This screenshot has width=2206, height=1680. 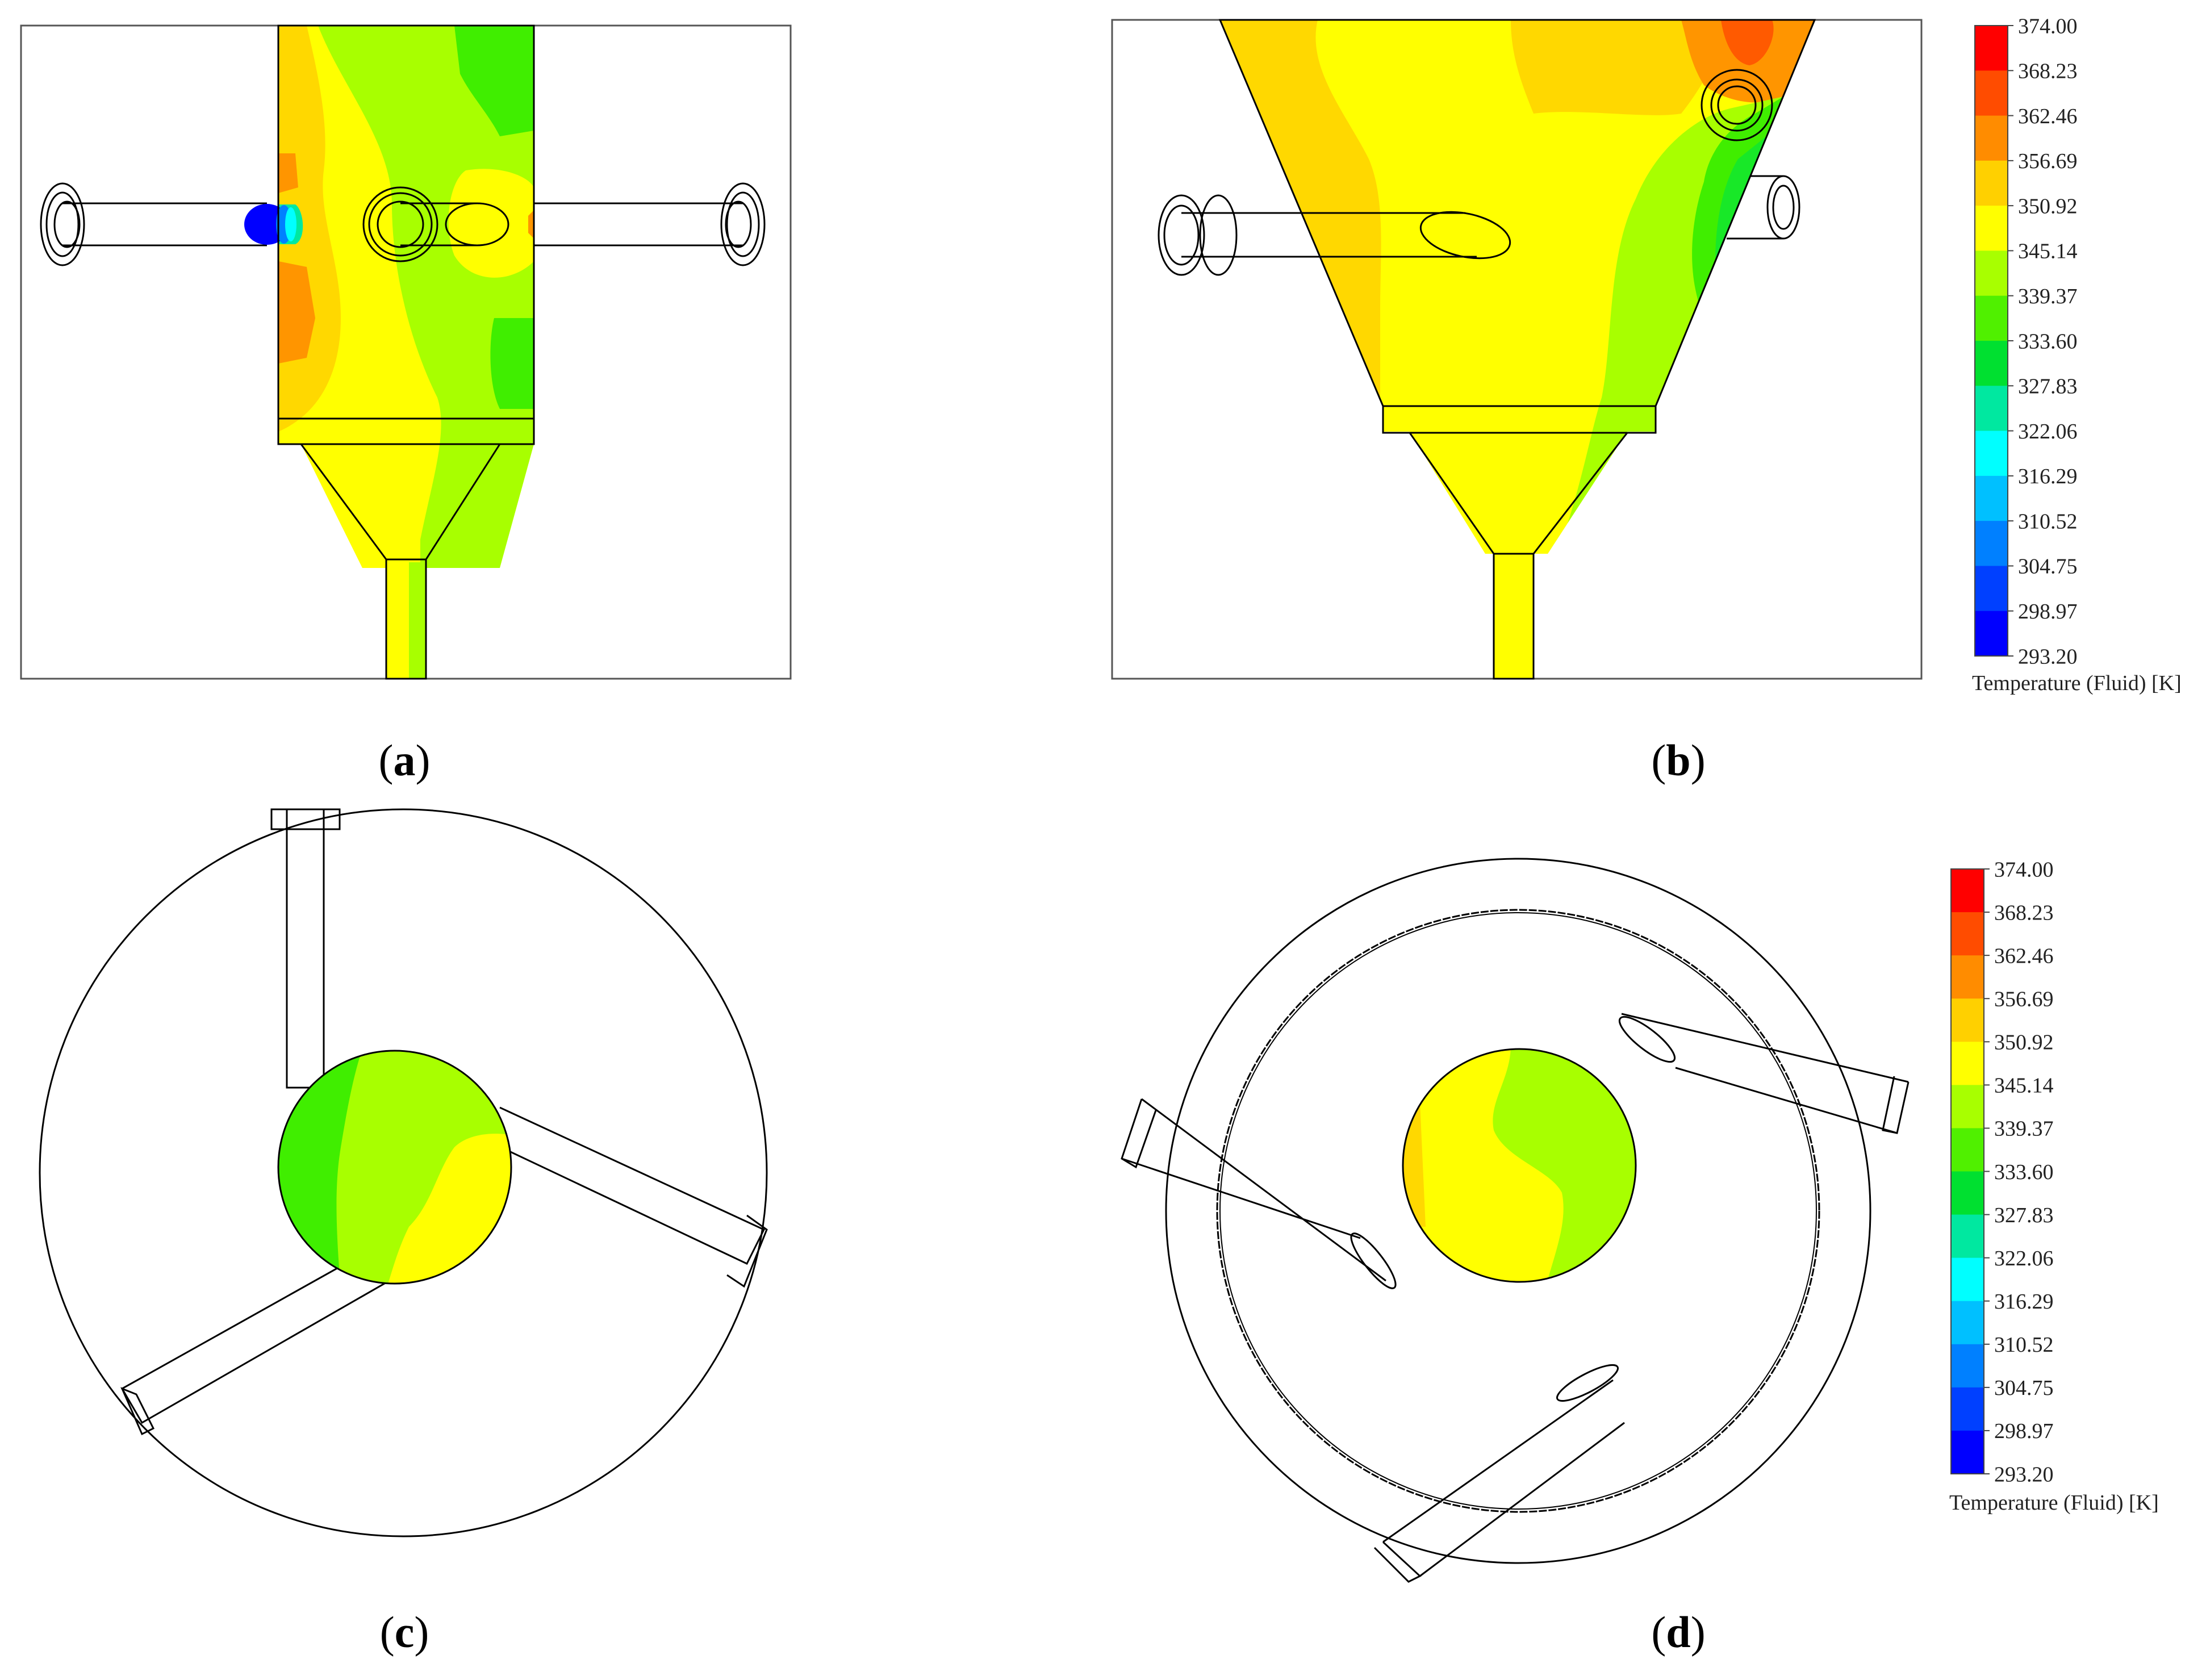 I want to click on legend-top-tick-label: 345.14, so click(x=2048, y=252).